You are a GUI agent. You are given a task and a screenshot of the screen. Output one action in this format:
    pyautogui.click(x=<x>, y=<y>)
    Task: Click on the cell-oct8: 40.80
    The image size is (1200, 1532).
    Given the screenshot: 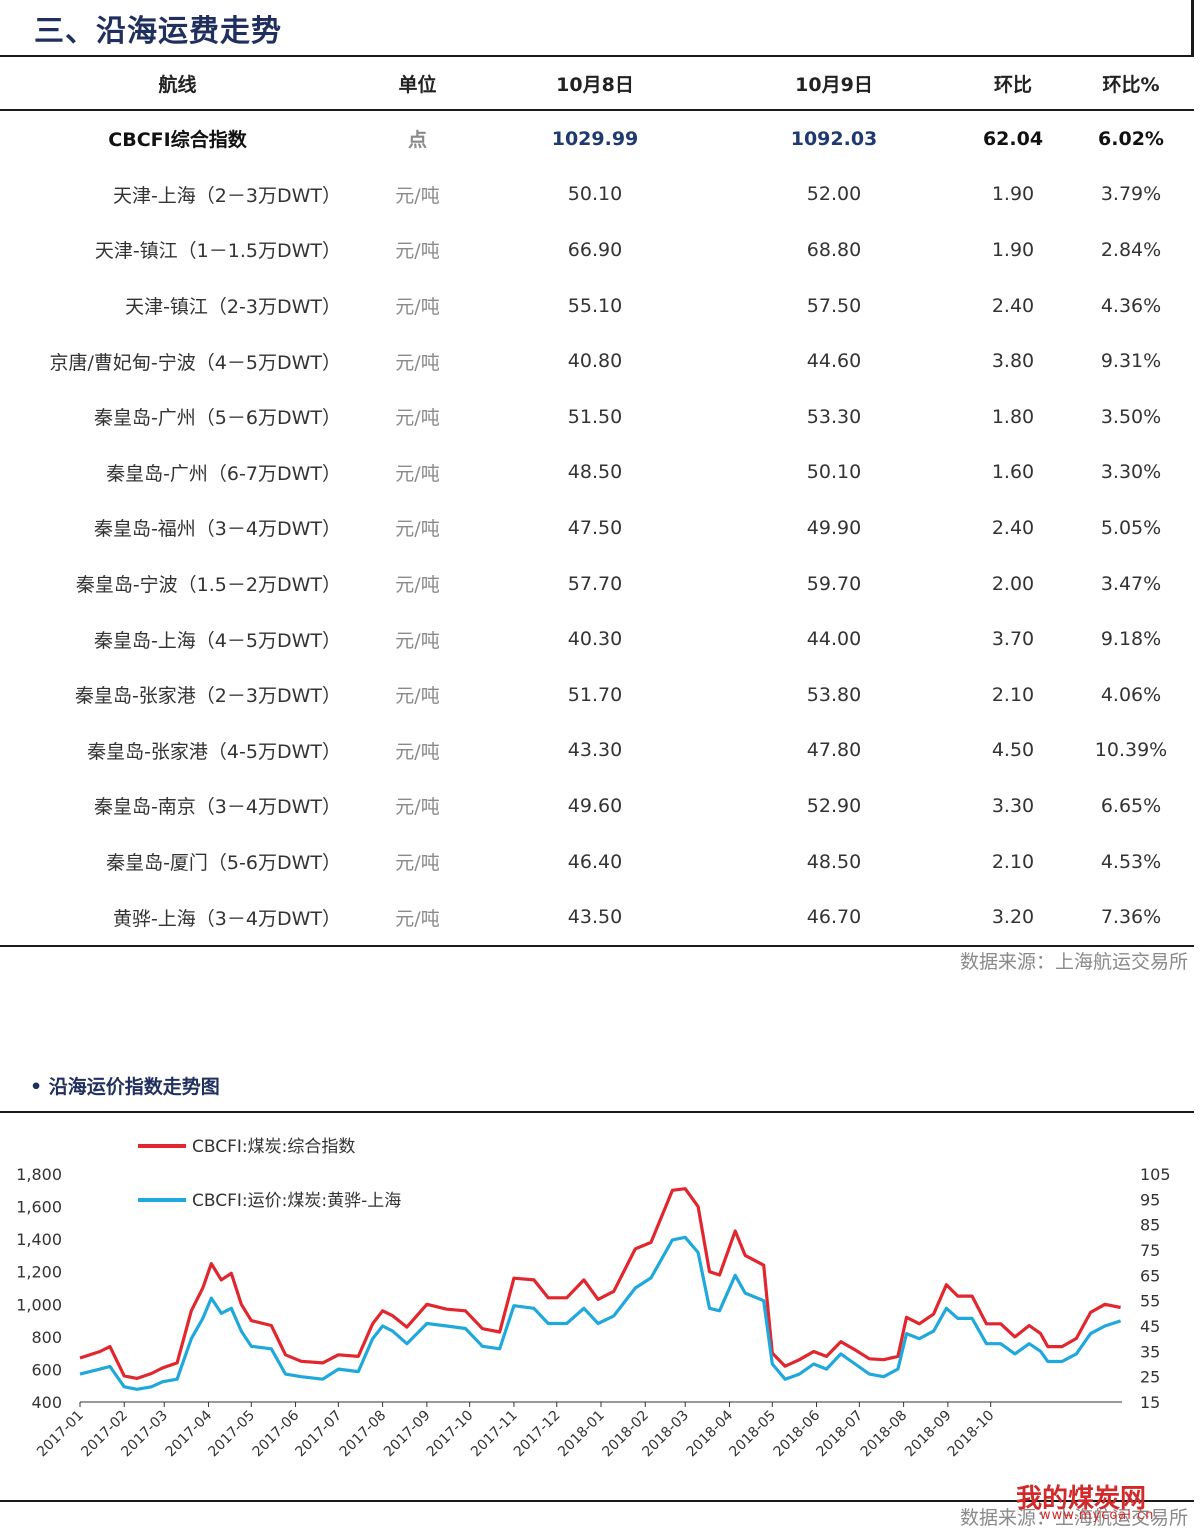 What is the action you would take?
    pyautogui.click(x=595, y=361)
    